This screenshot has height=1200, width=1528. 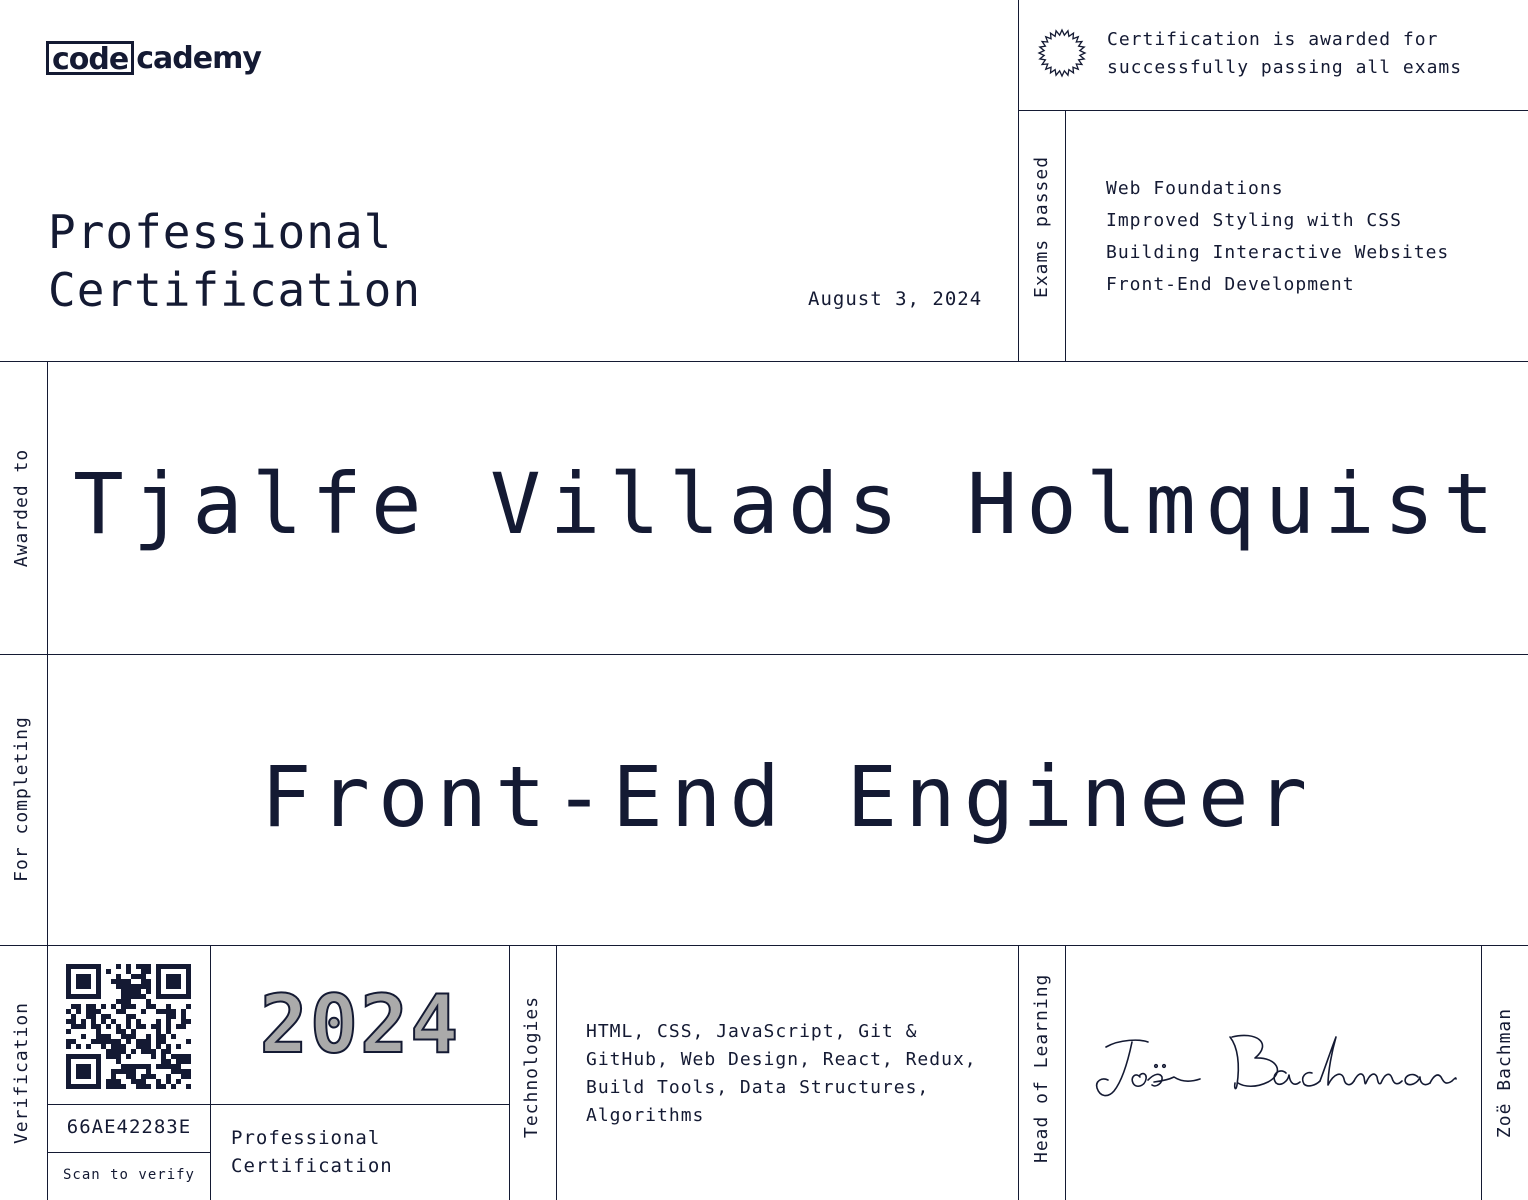 I want to click on technologies-label: Technologies, so click(x=531, y=1066).